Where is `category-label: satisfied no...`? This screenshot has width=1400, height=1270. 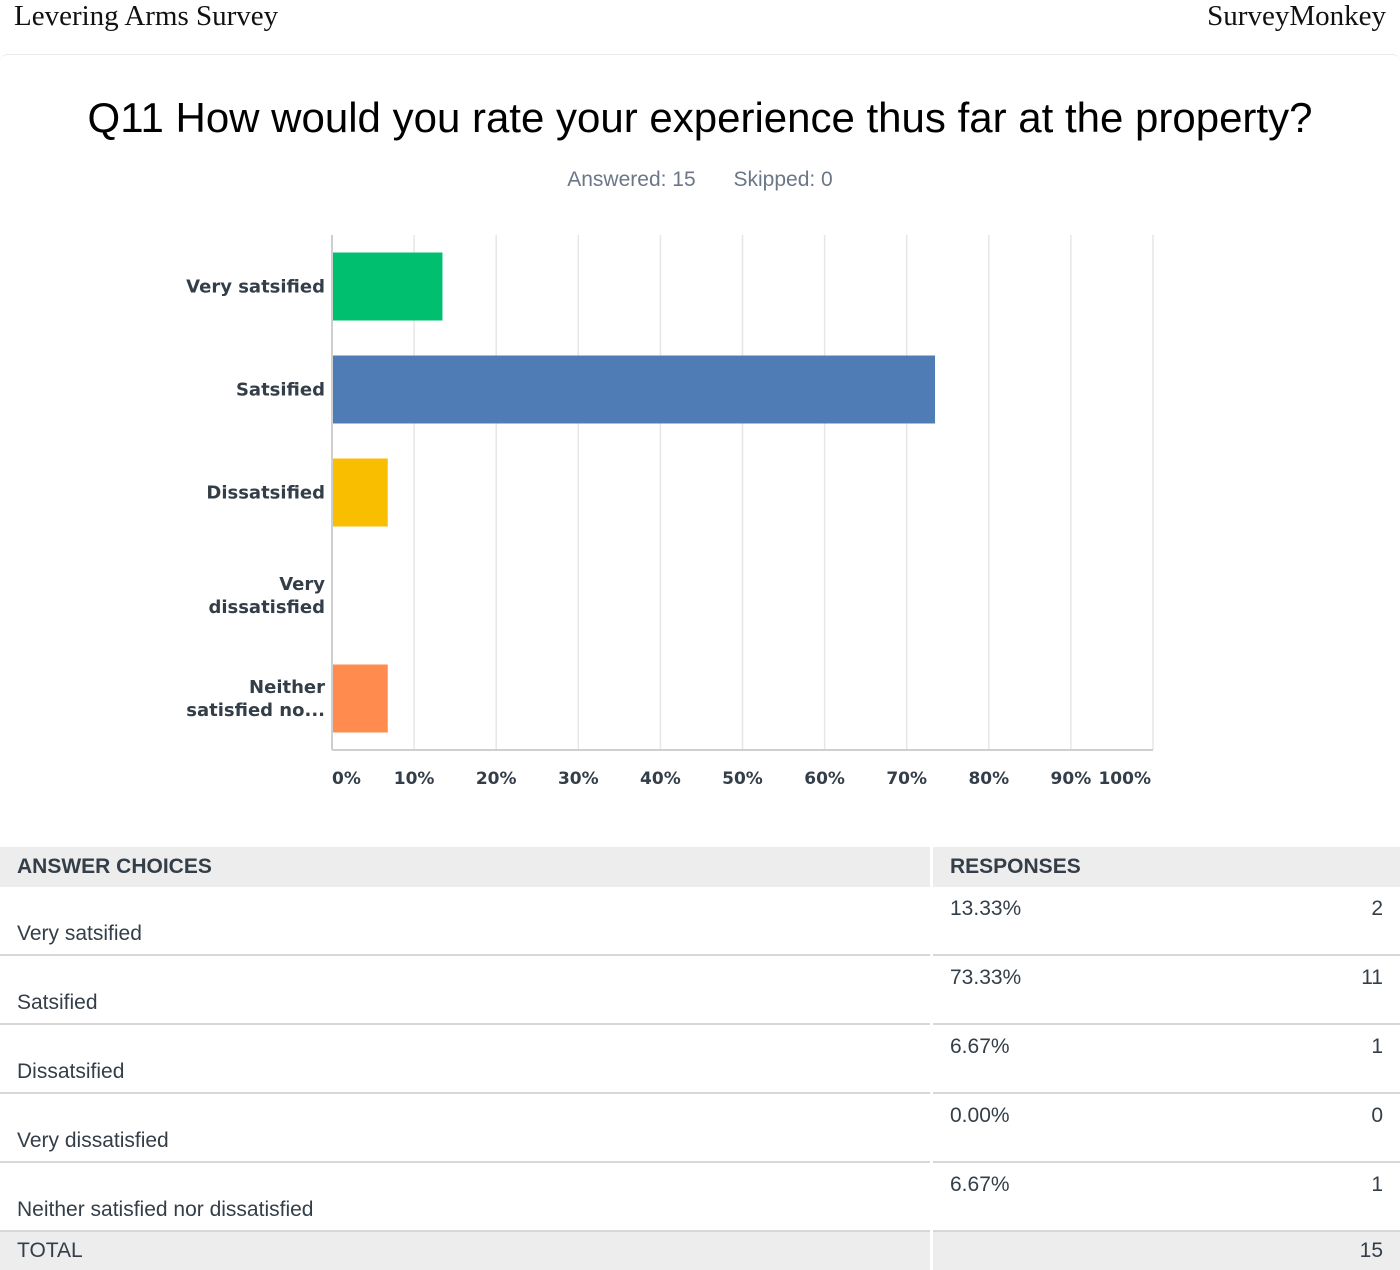 category-label: satisfied no... is located at coordinates (255, 710).